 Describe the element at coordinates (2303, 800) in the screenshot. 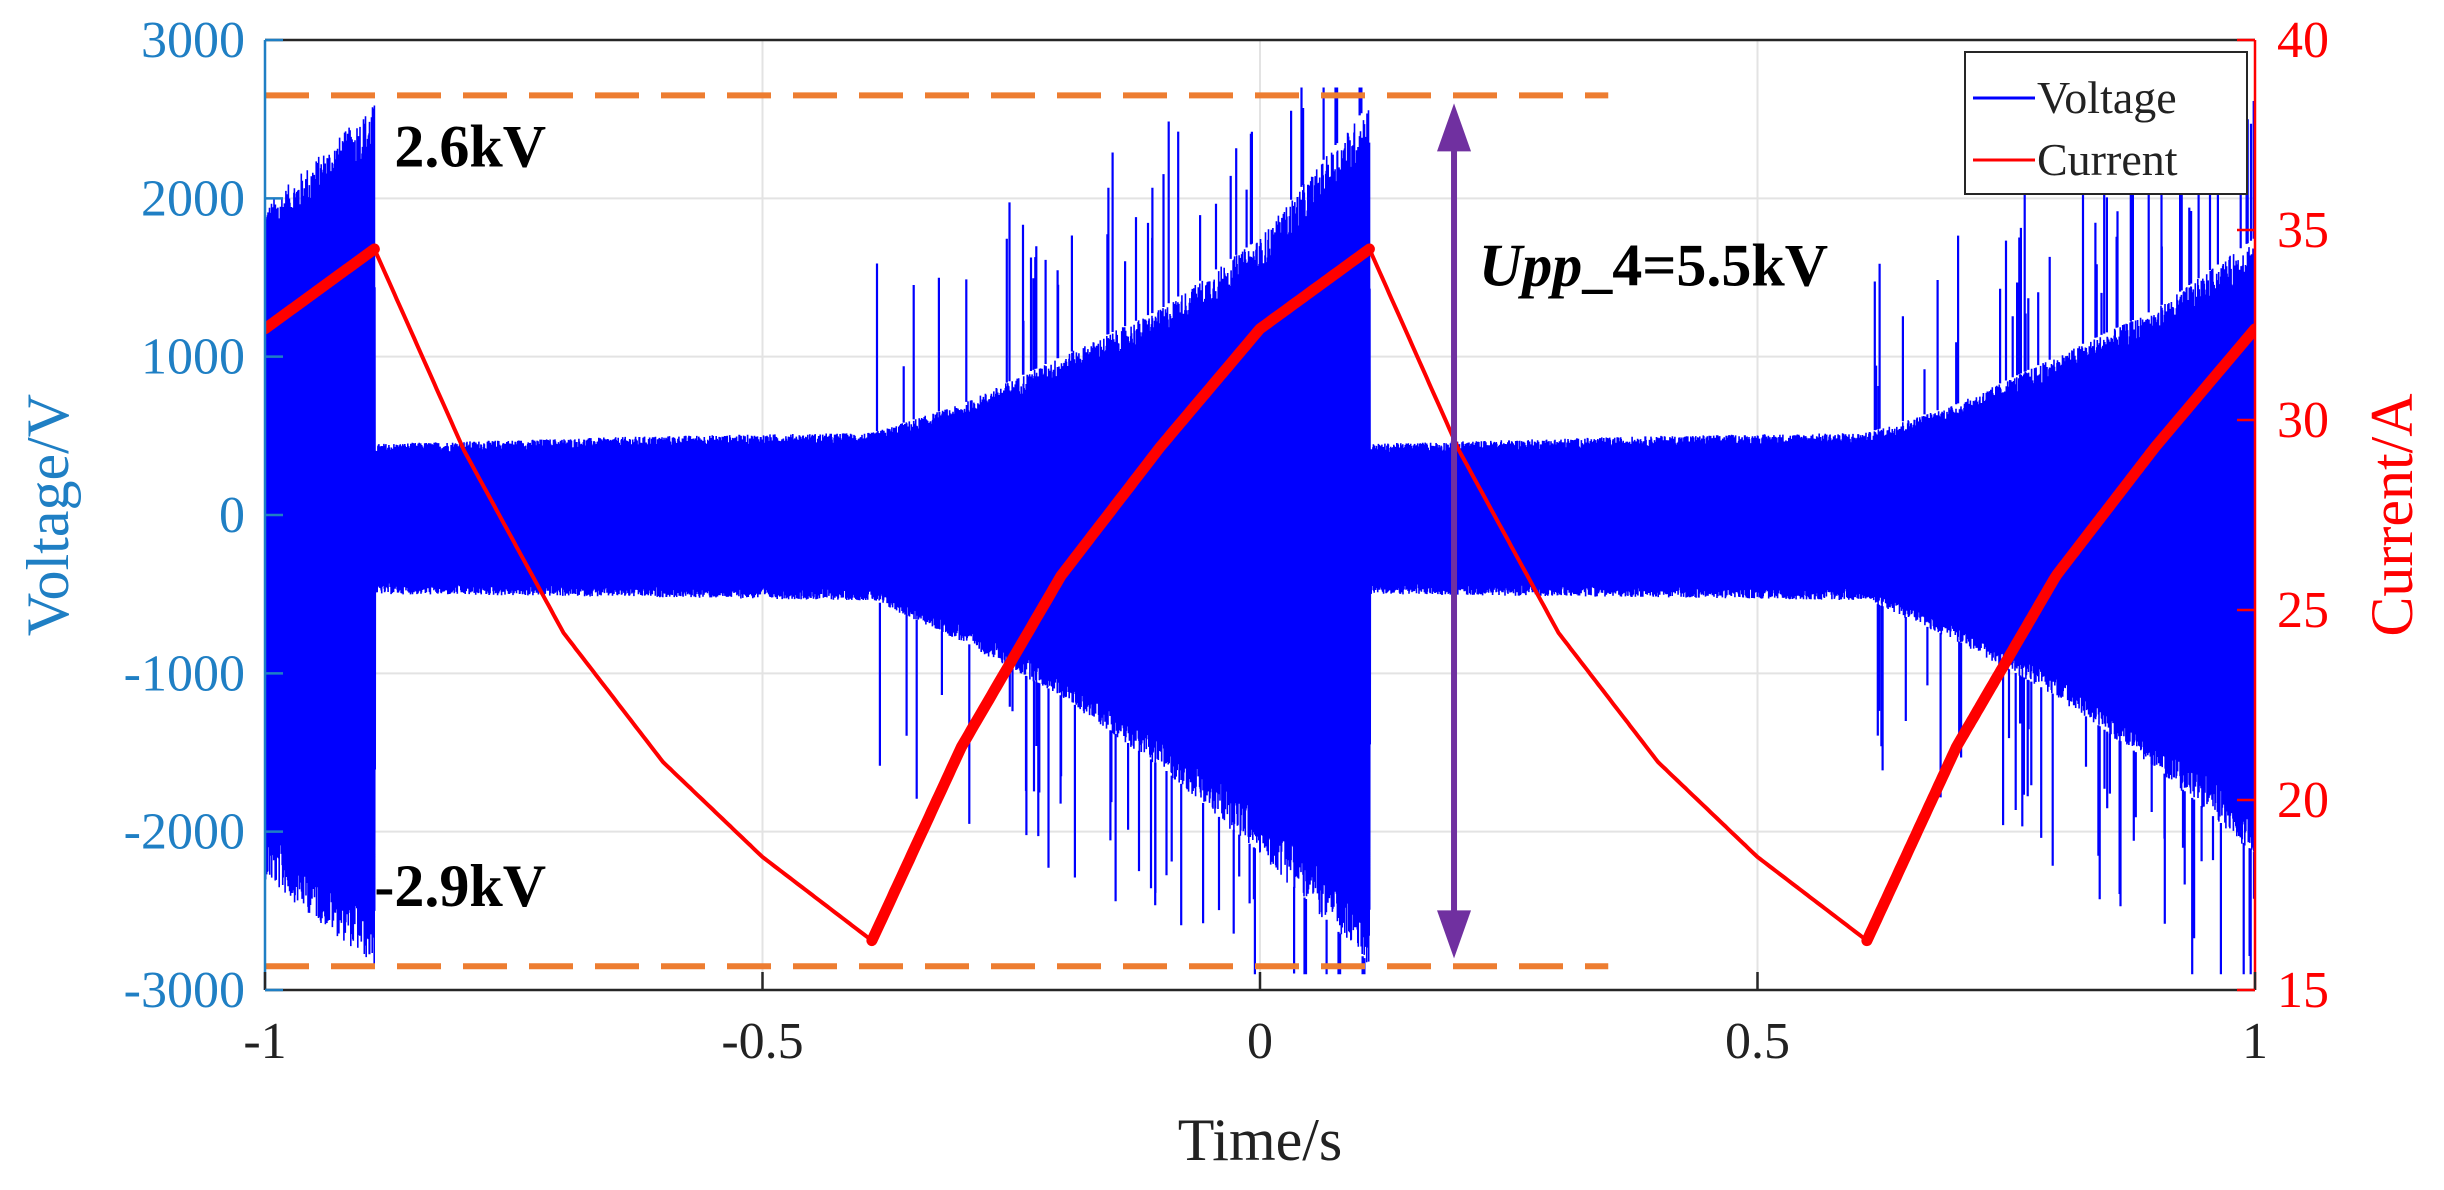

I see `y-right-tick-label: 20` at that location.